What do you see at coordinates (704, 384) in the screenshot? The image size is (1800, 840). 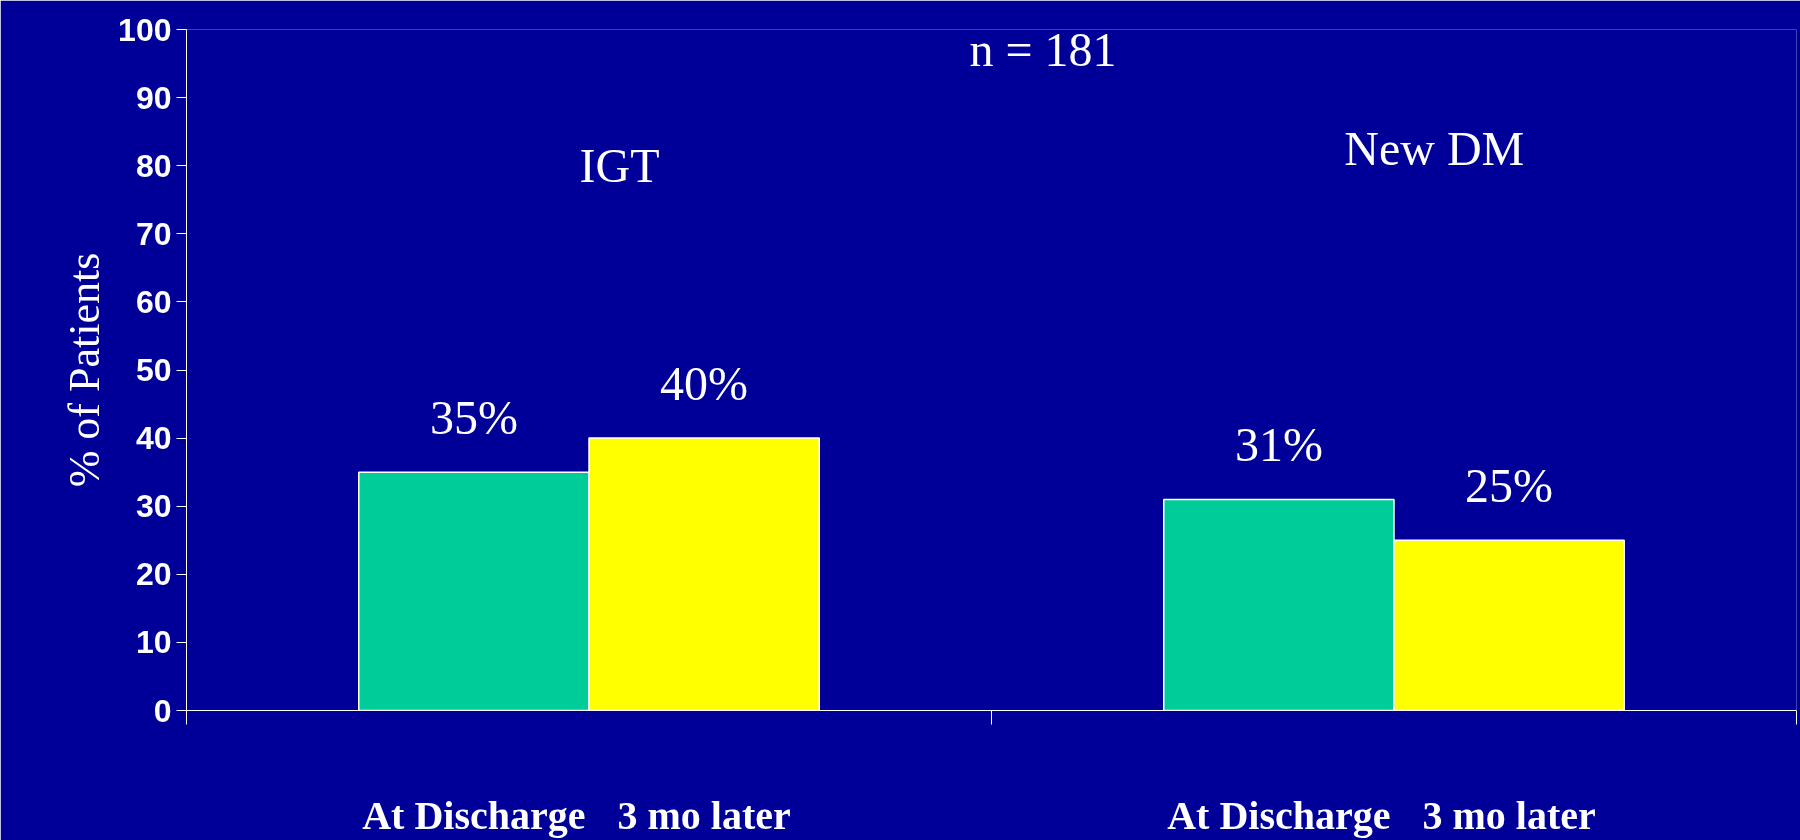 I see `data-label: 40%` at bounding box center [704, 384].